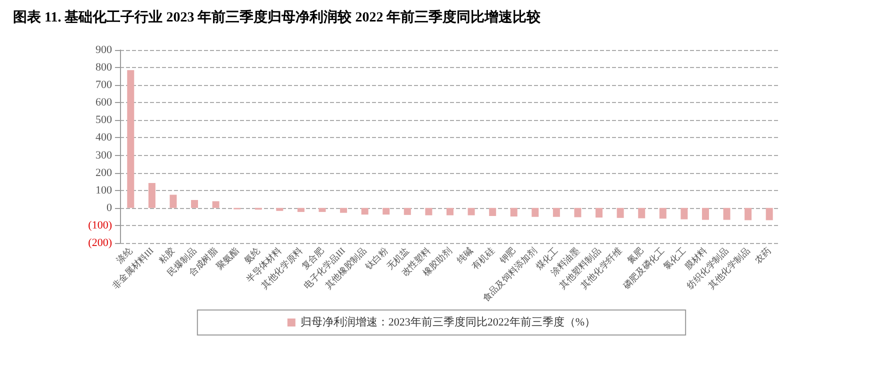  Describe the element at coordinates (277, 17) in the screenshot. I see `chart-title: 图表 11. 基础化工子行业 2023 年前三季度归母净利润较 2022 年前三季度同比增速比较` at that location.